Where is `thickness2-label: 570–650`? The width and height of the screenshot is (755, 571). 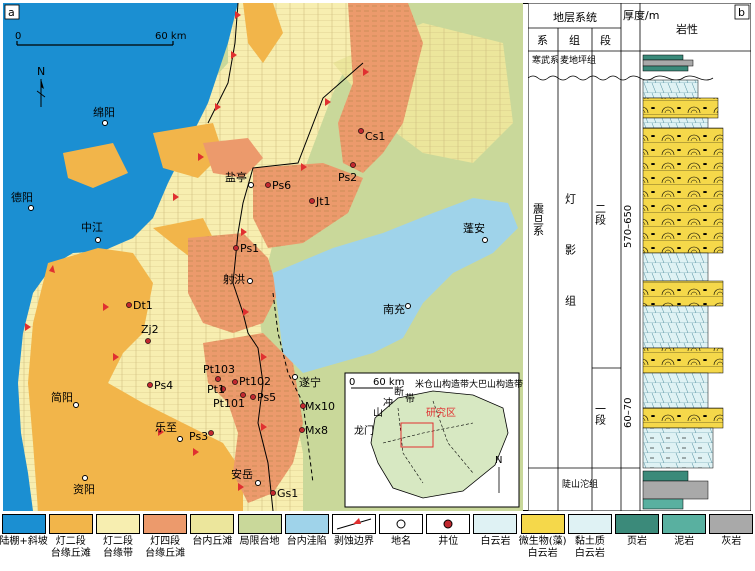
thickness2-label: 570–650 is located at coordinates (628, 226).